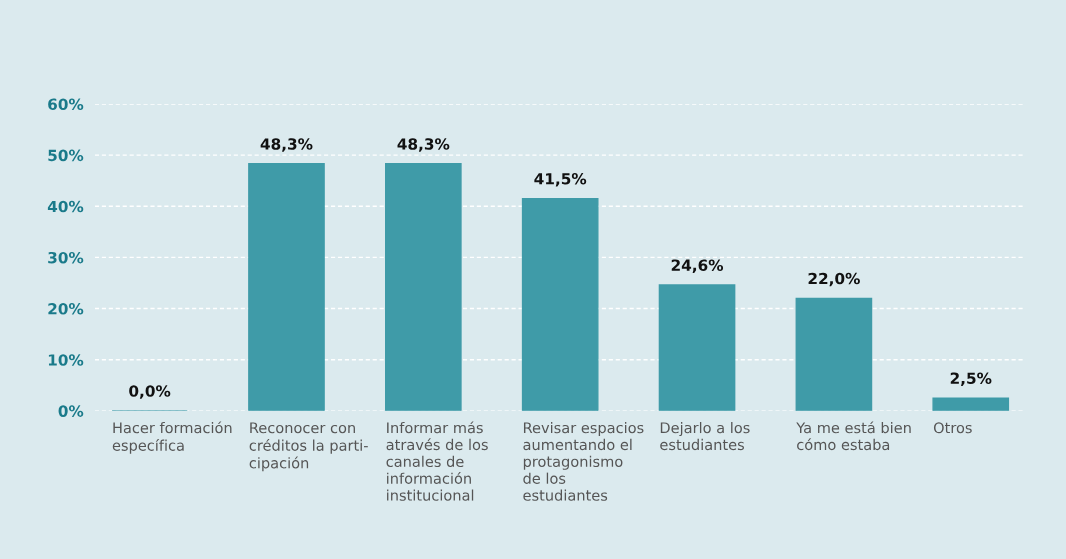 The height and width of the screenshot is (559, 1066). I want to click on data-label: 2,5%, so click(971, 379).